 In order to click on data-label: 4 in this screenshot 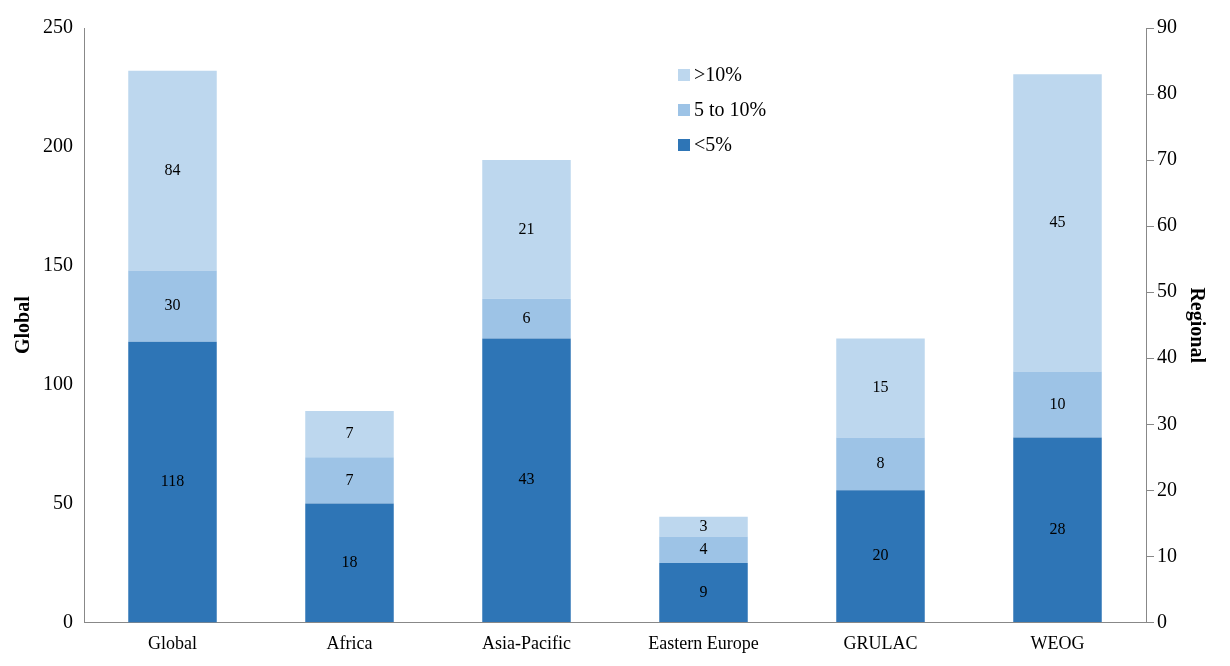, I will do `click(703, 548)`.